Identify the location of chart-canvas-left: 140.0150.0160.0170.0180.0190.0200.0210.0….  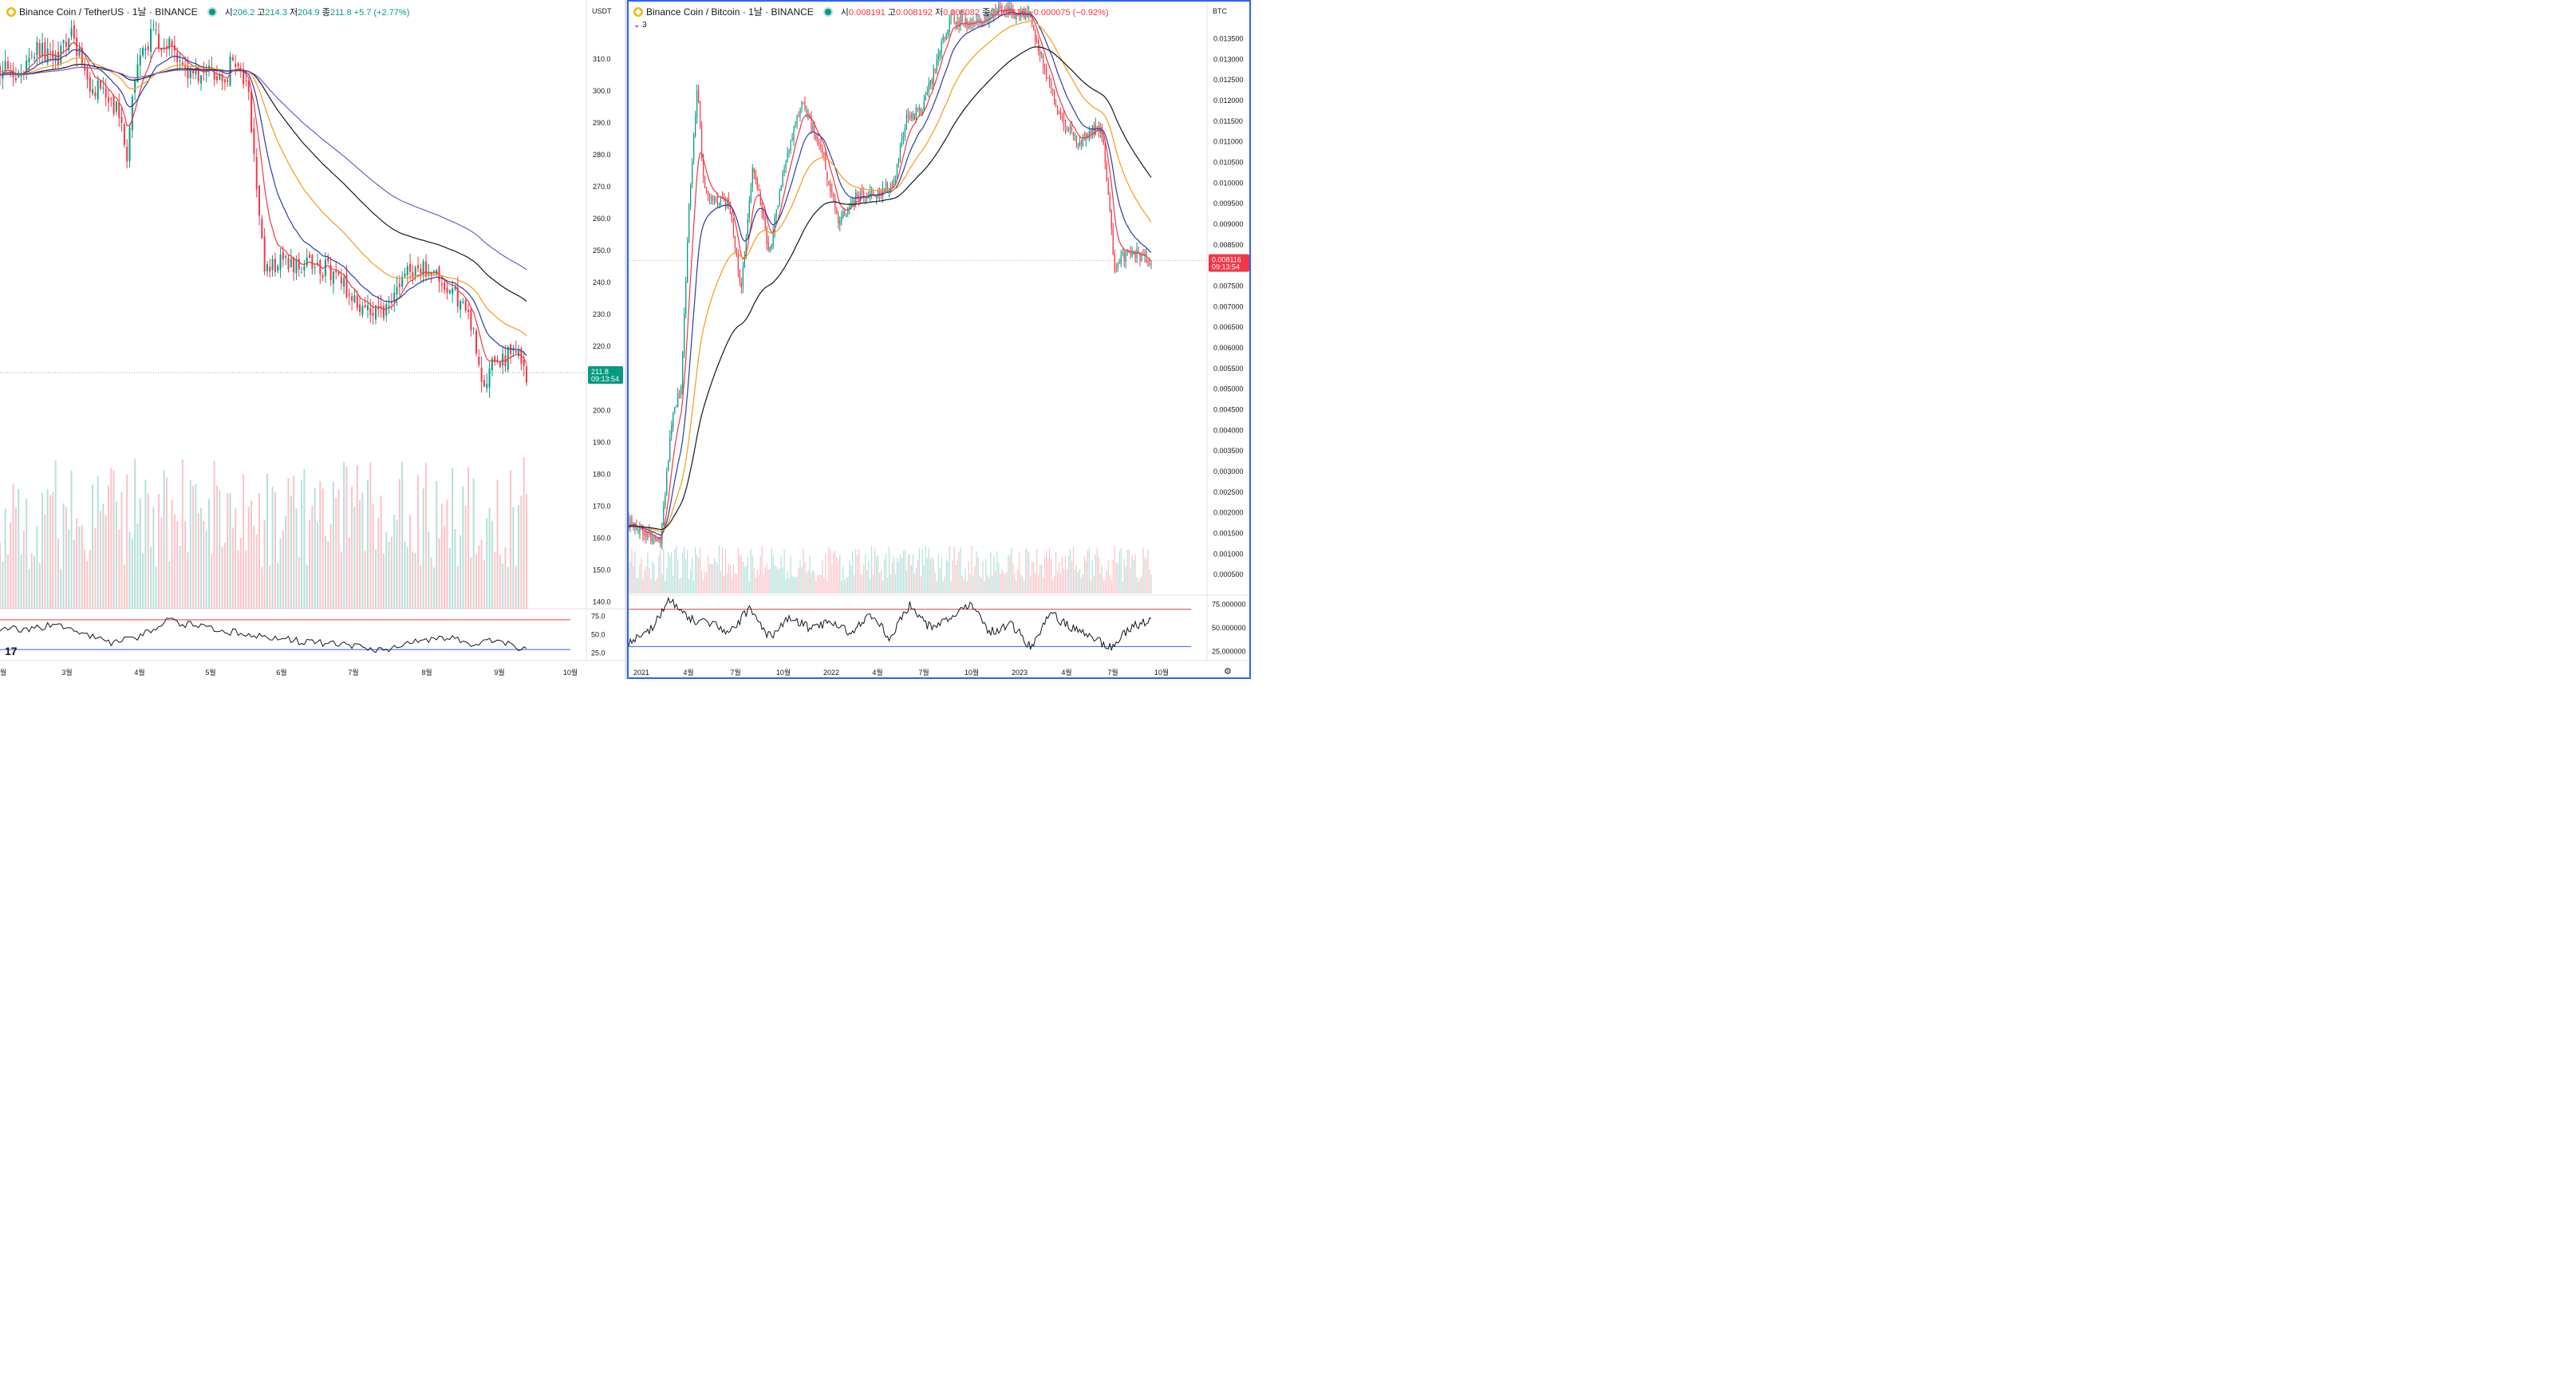
(312, 339).